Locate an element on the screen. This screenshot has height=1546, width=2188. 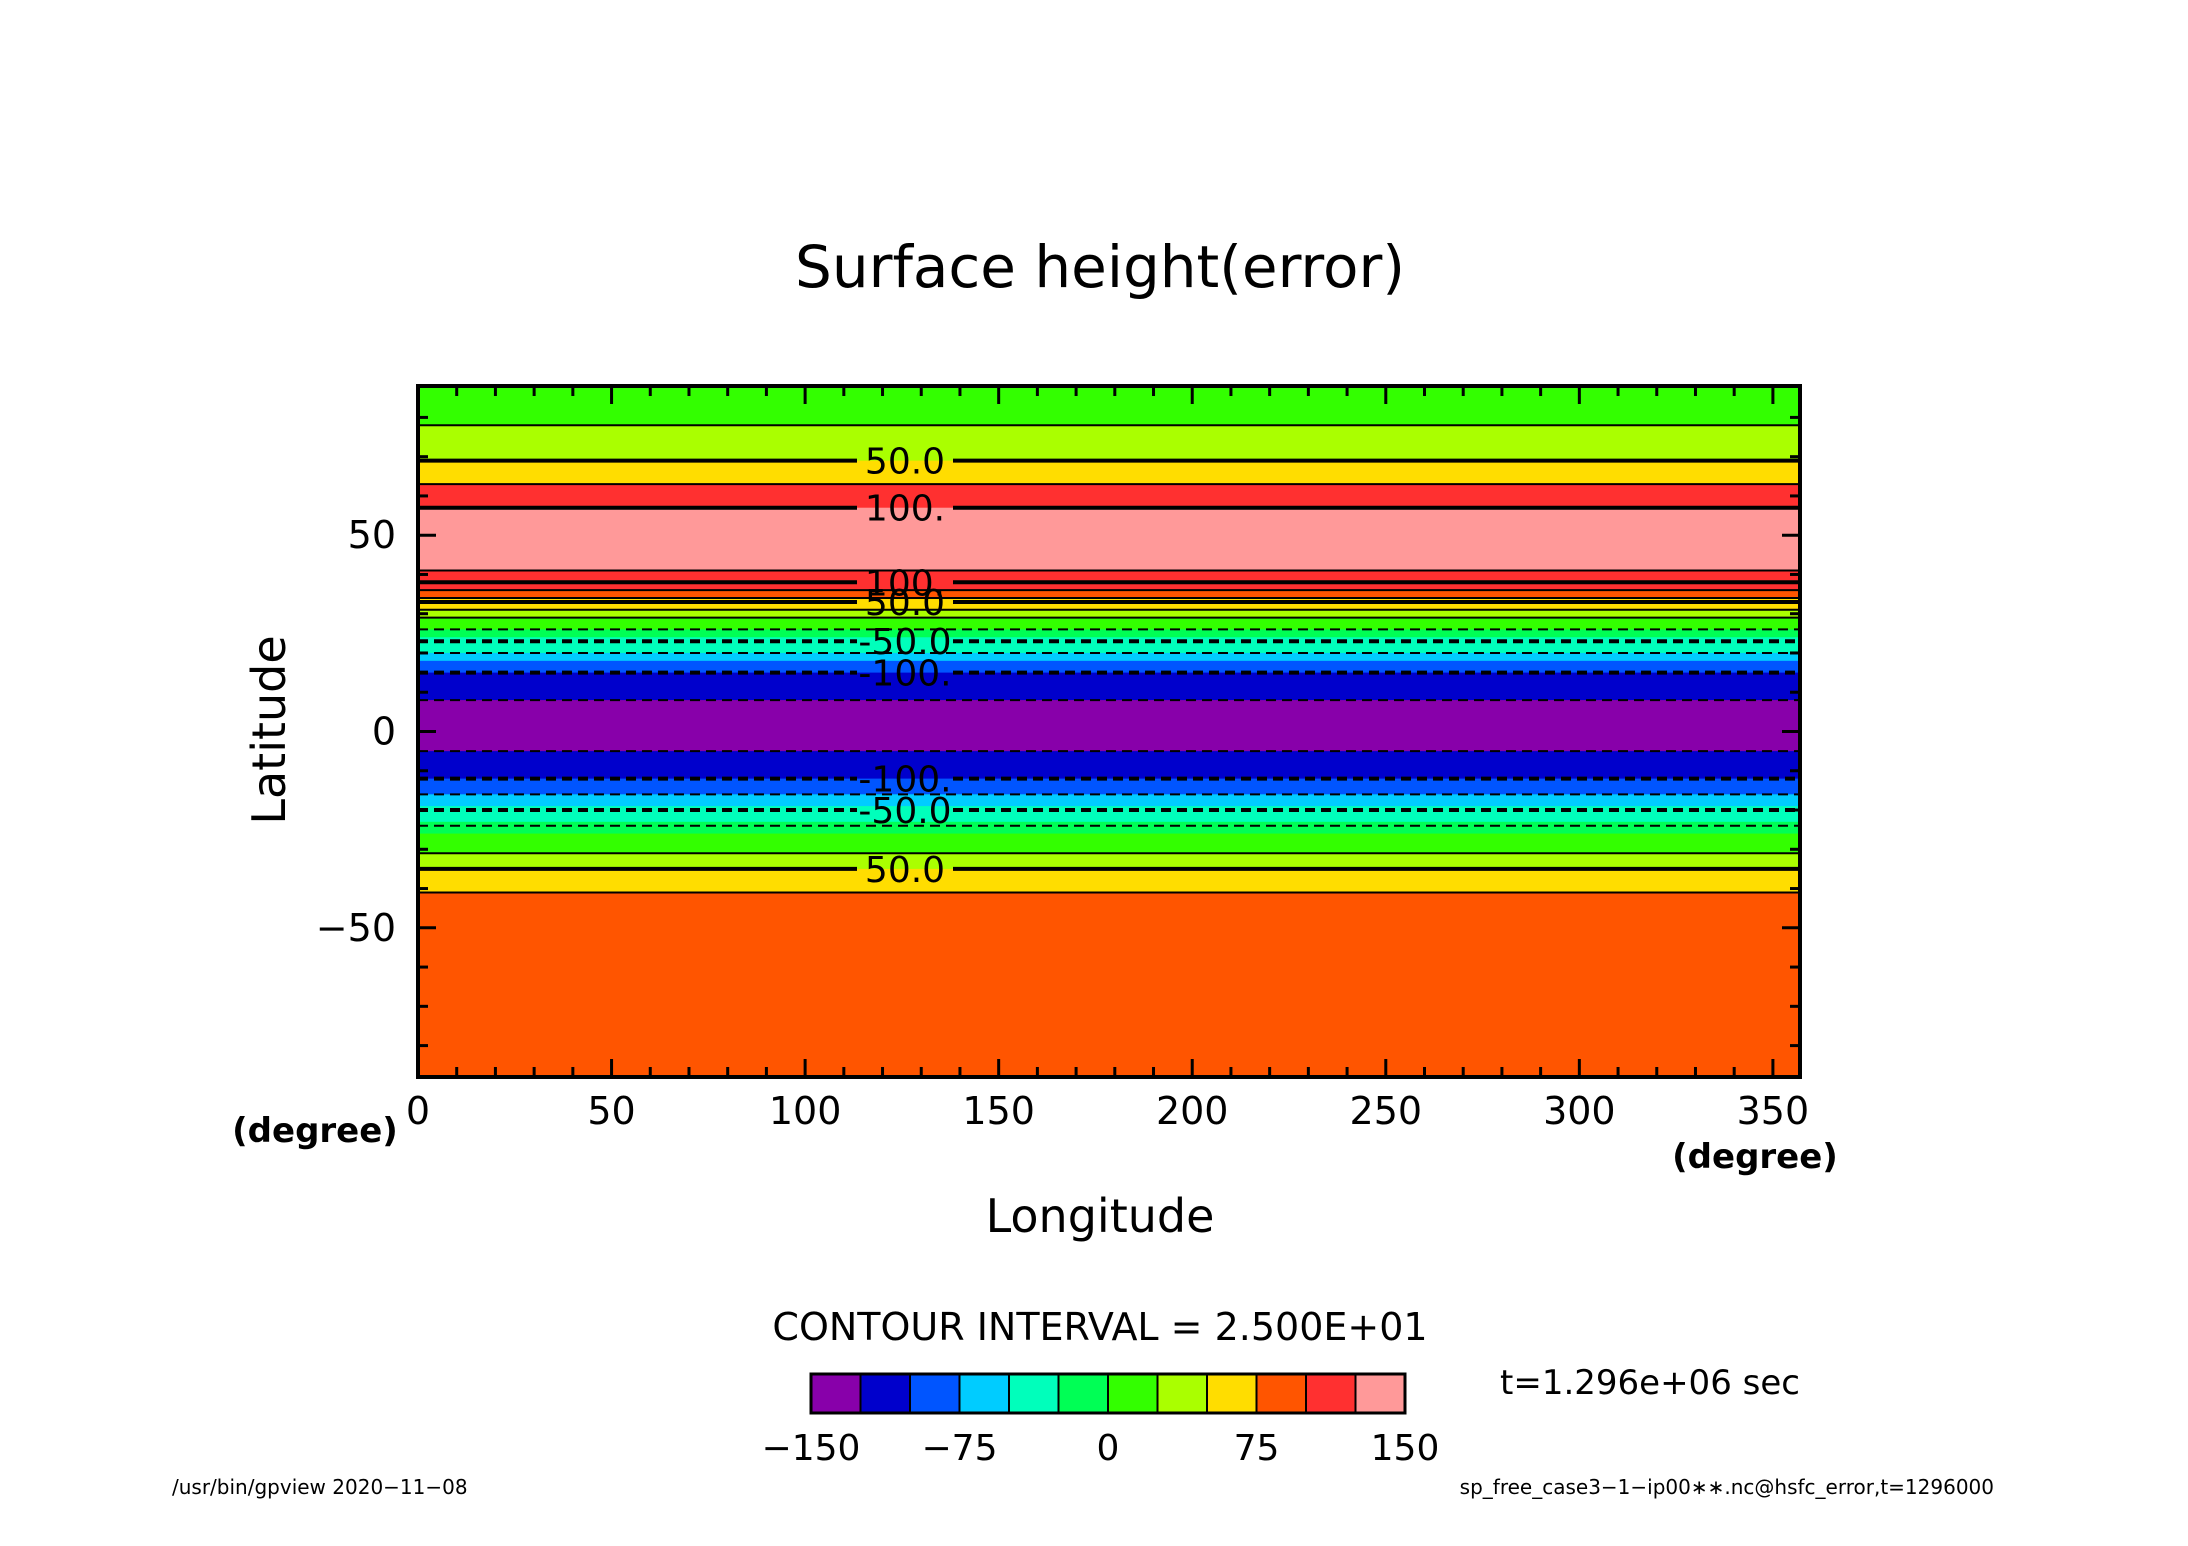
y-tick-label-50: 50 is located at coordinates (372, 535).